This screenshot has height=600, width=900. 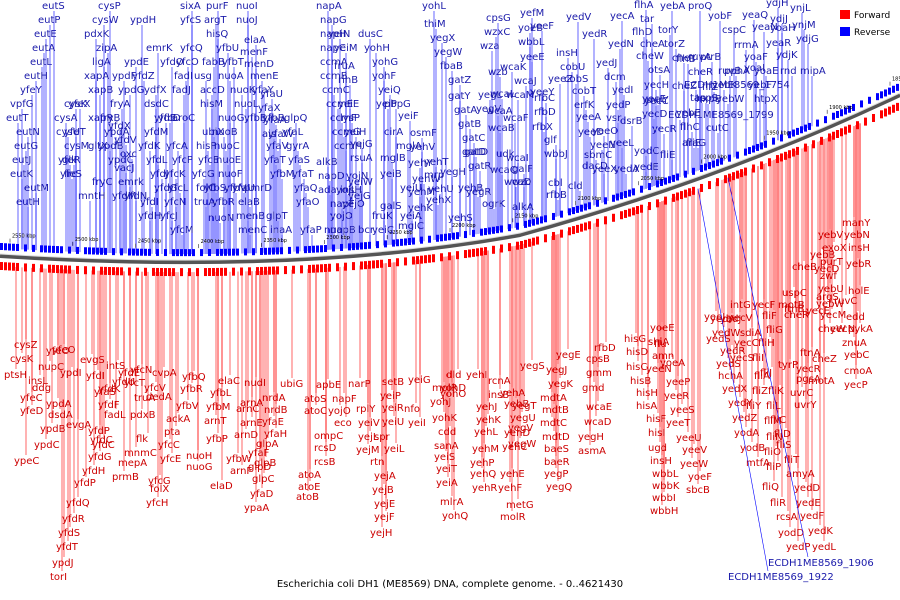 I want to click on gene-label-reverse: eutN, so click(x=28, y=132).